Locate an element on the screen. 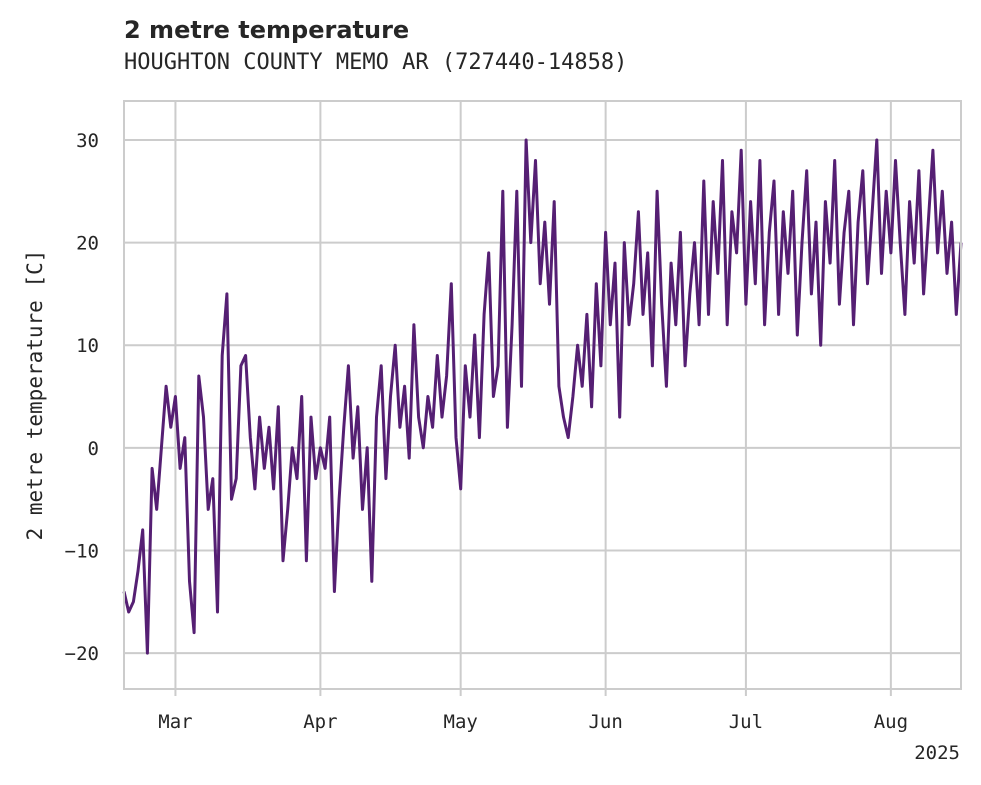  y-tick-label: −20 is located at coordinates (82, 654).